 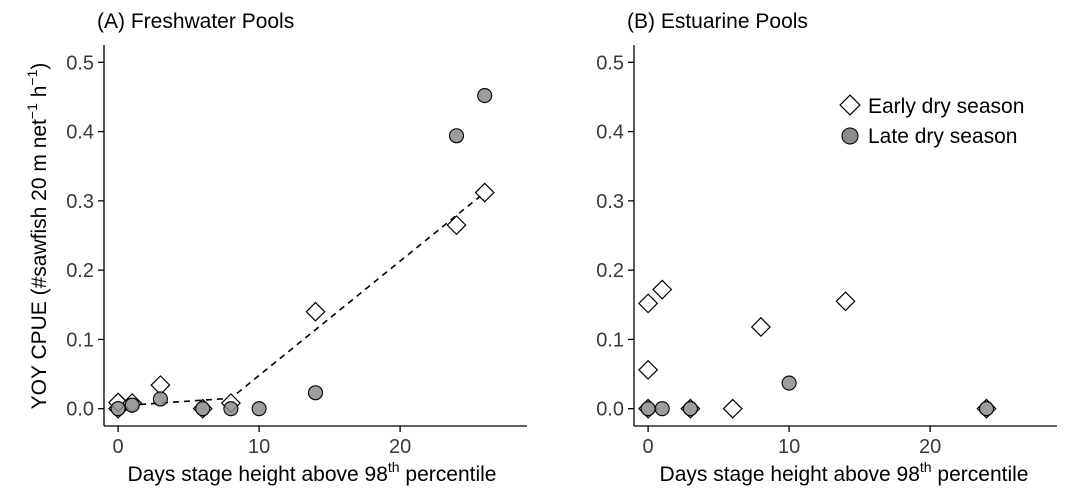 What do you see at coordinates (118, 447) in the screenshot?
I see `panel-a-x-tick-label: 0` at bounding box center [118, 447].